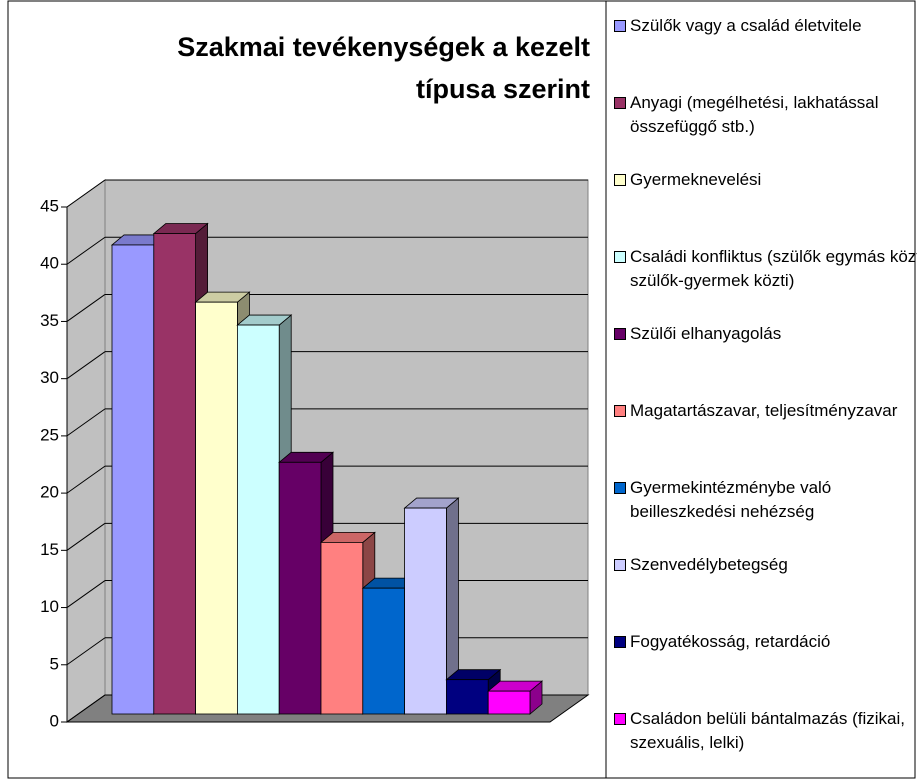  What do you see at coordinates (696, 179) in the screenshot?
I see `legend-label: Gyermeknevelési` at bounding box center [696, 179].